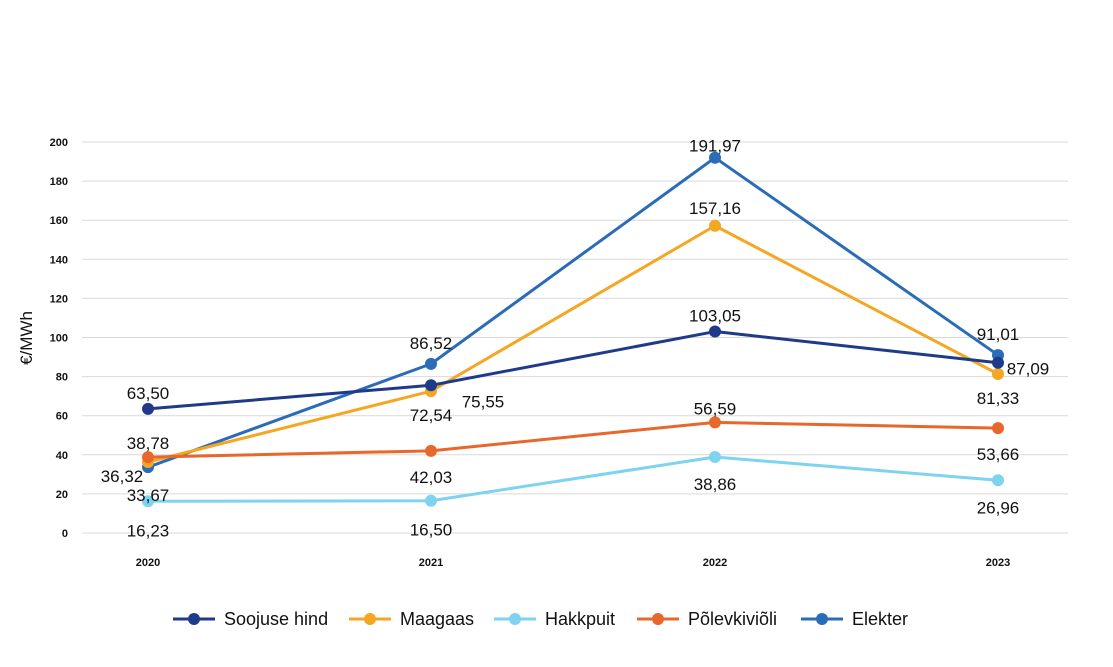 The image size is (1113, 667). I want to click on legend-item: Maagaas, so click(411, 619).